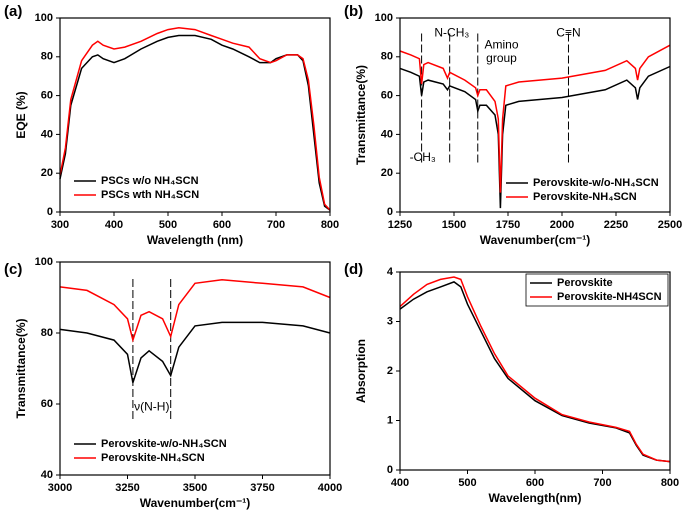  I want to click on x-tick-label: 3250, so click(127, 488).